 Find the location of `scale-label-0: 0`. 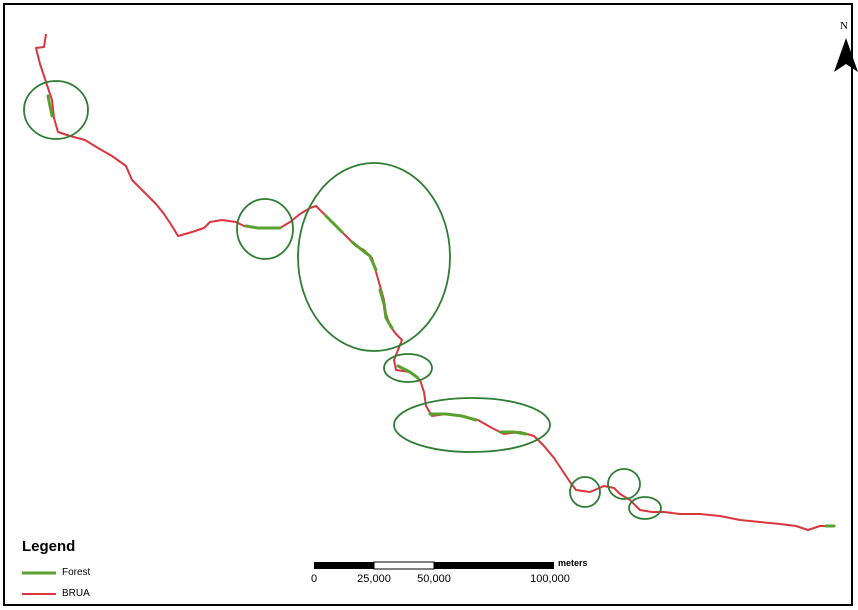

scale-label-0: 0 is located at coordinates (314, 579).